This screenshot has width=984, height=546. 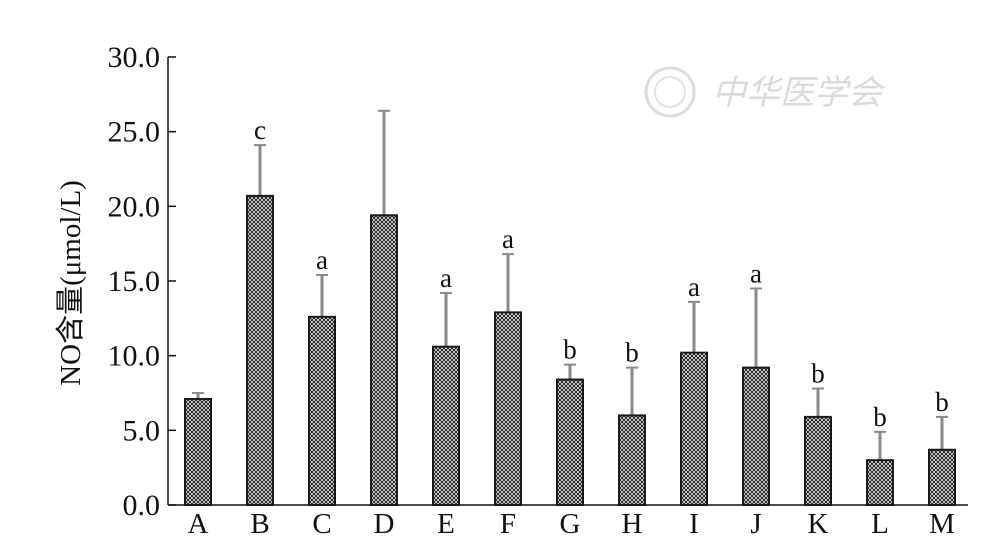 I want to click on bar-e, so click(x=446, y=425).